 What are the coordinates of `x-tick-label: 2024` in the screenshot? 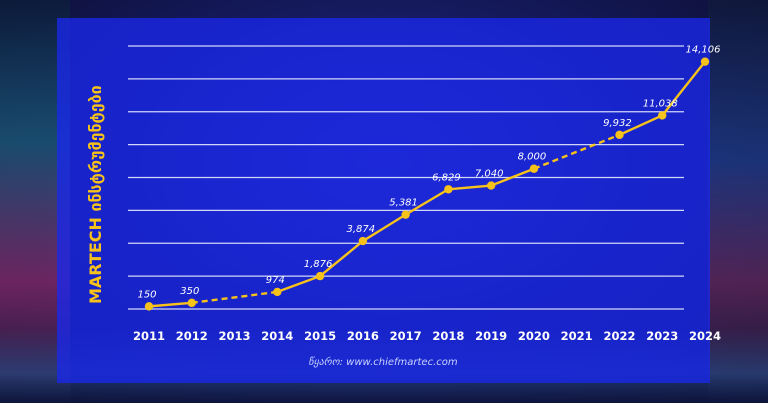 It's located at (705, 336).